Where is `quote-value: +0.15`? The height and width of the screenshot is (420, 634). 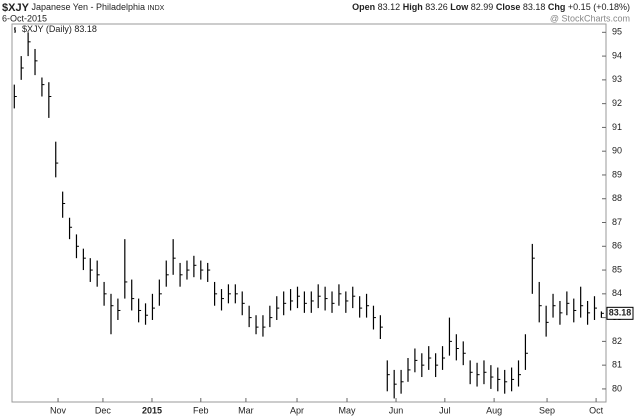 quote-value: +0.15 is located at coordinates (579, 7).